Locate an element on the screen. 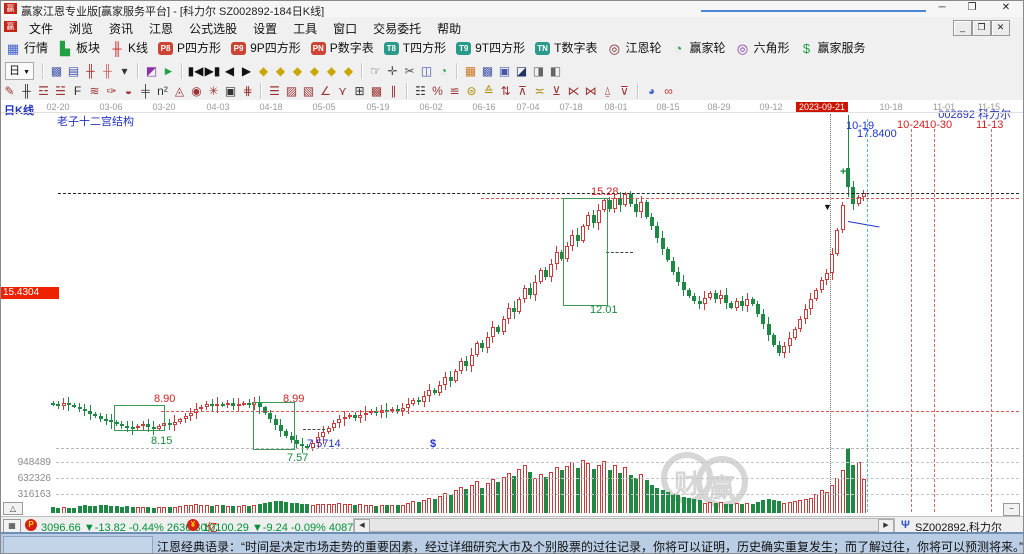 The width and height of the screenshot is (1024, 554). chart-tool-2: ╫ is located at coordinates (90, 70).